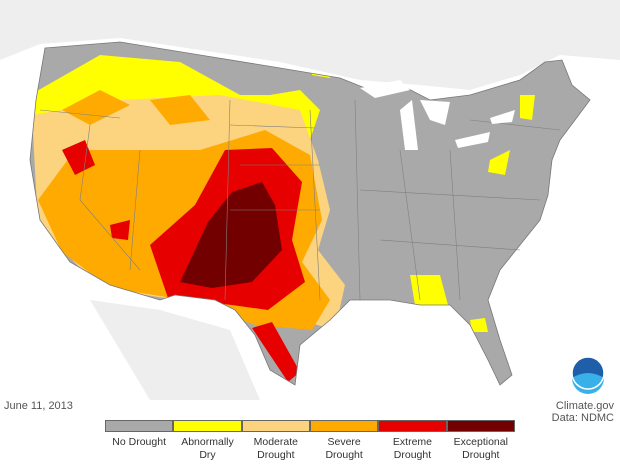 The width and height of the screenshot is (620, 464). I want to click on legend-item: Severe Drought, so click(344, 441).